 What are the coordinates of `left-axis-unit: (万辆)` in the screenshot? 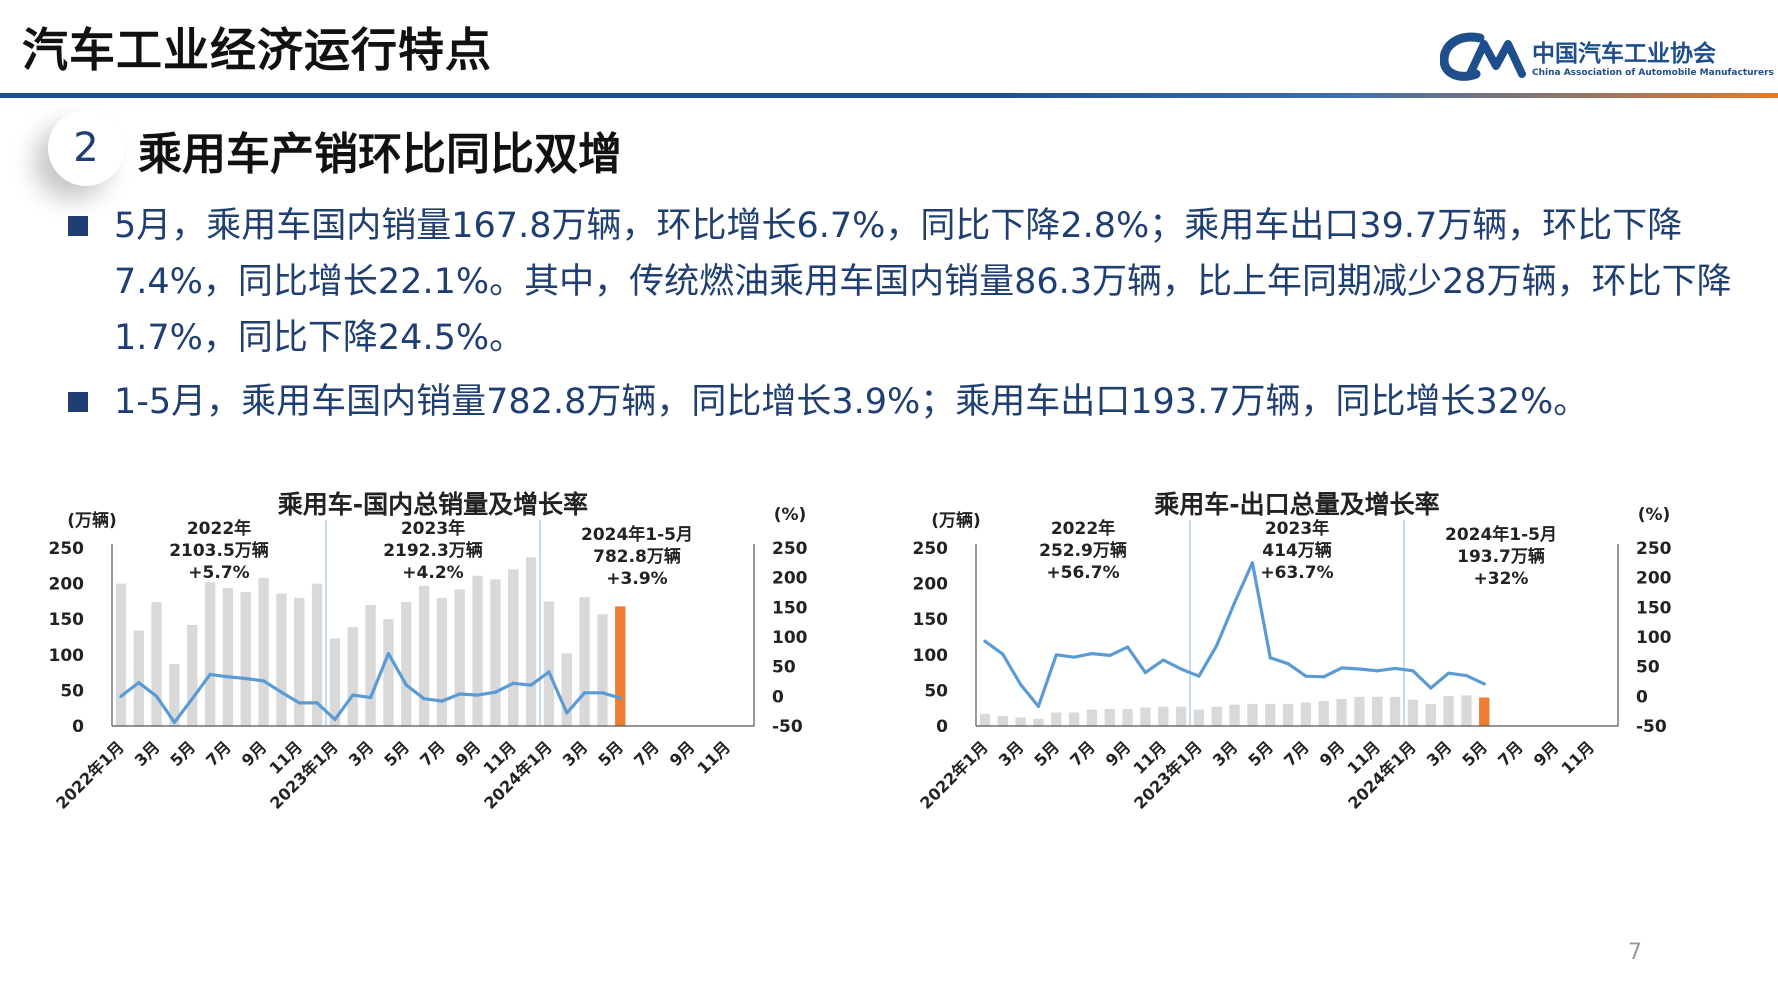 It's located at (92, 520).